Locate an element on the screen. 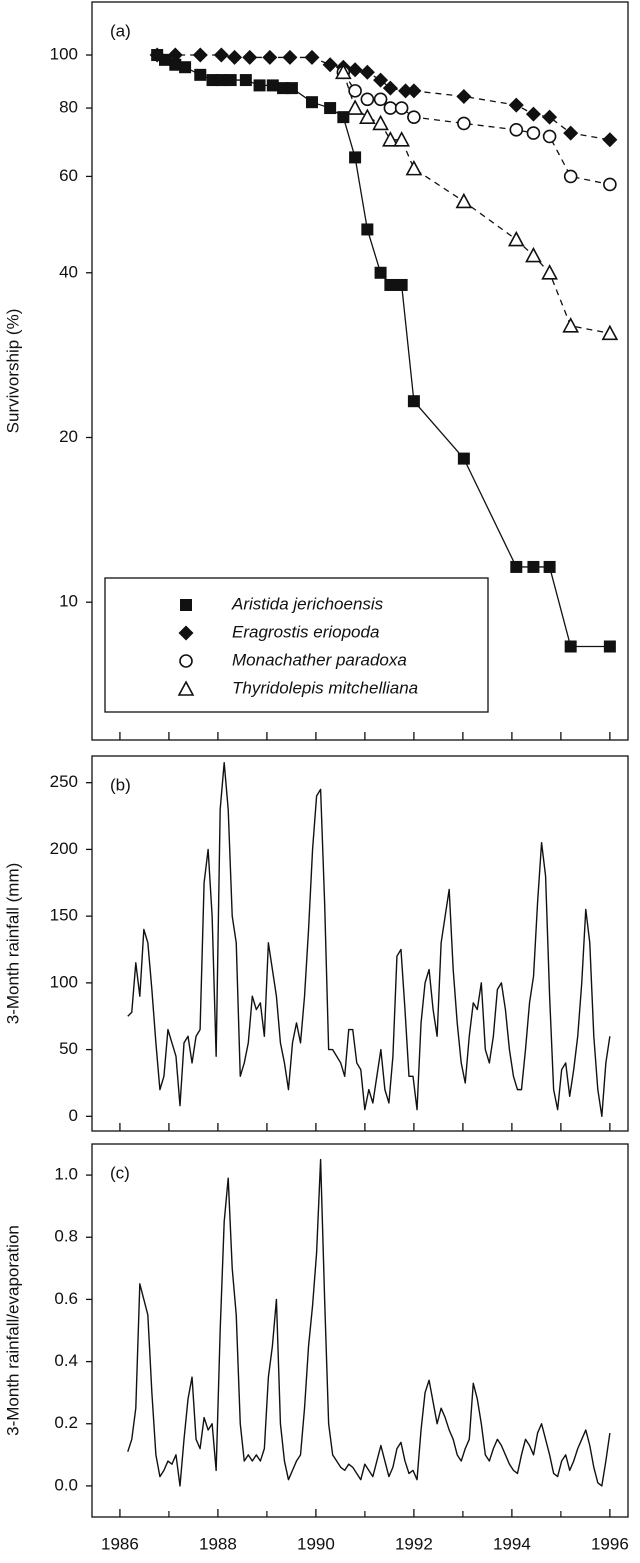  panel-label: (a) is located at coordinates (120, 30).